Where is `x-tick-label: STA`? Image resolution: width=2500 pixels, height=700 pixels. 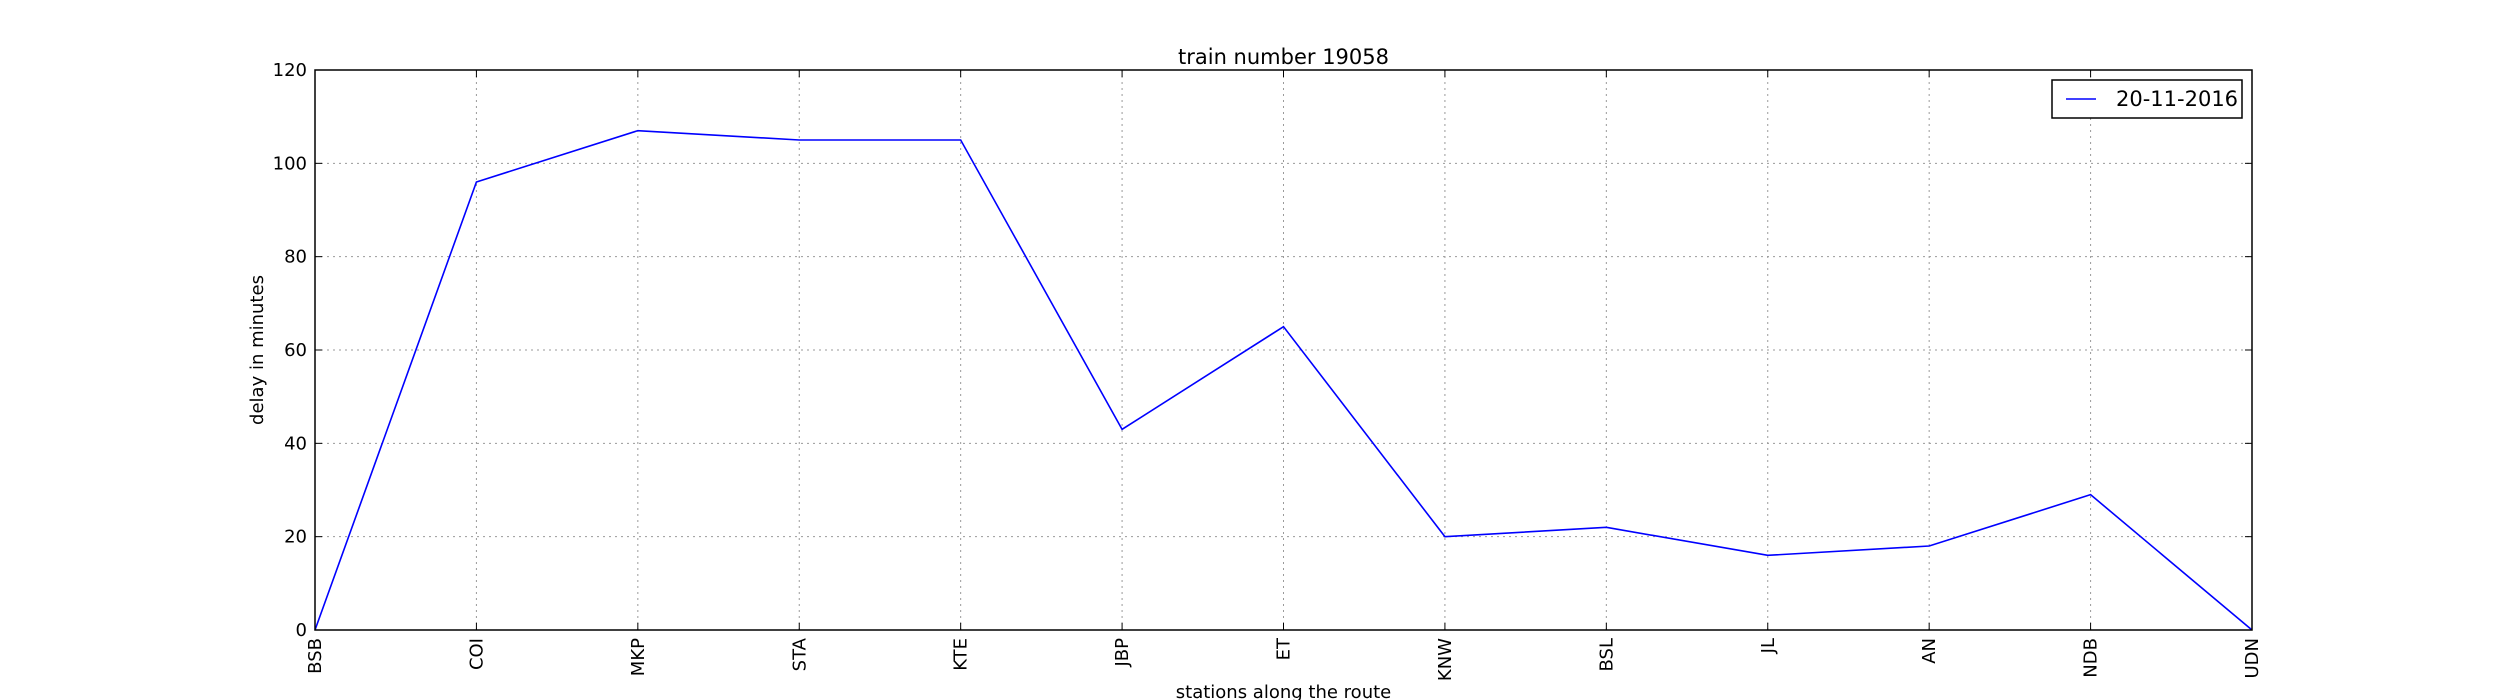 x-tick-label: STA is located at coordinates (799, 654).